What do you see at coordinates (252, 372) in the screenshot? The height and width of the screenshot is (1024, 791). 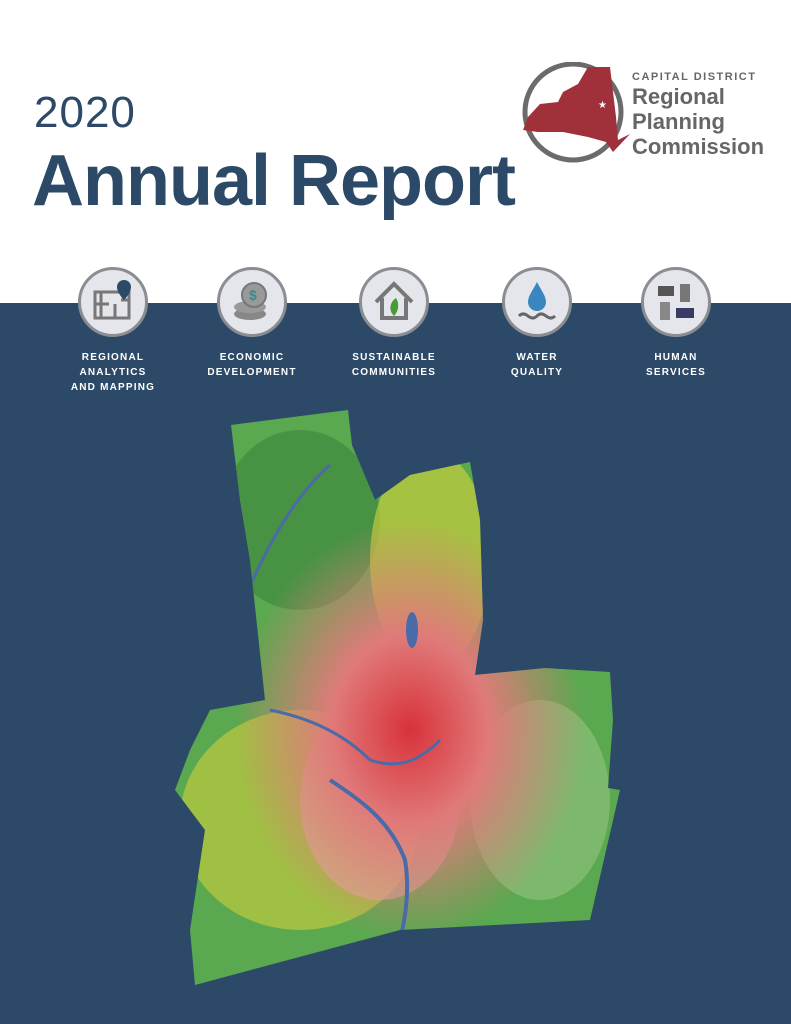 I see `label-line: DEVELOPMENT` at bounding box center [252, 372].